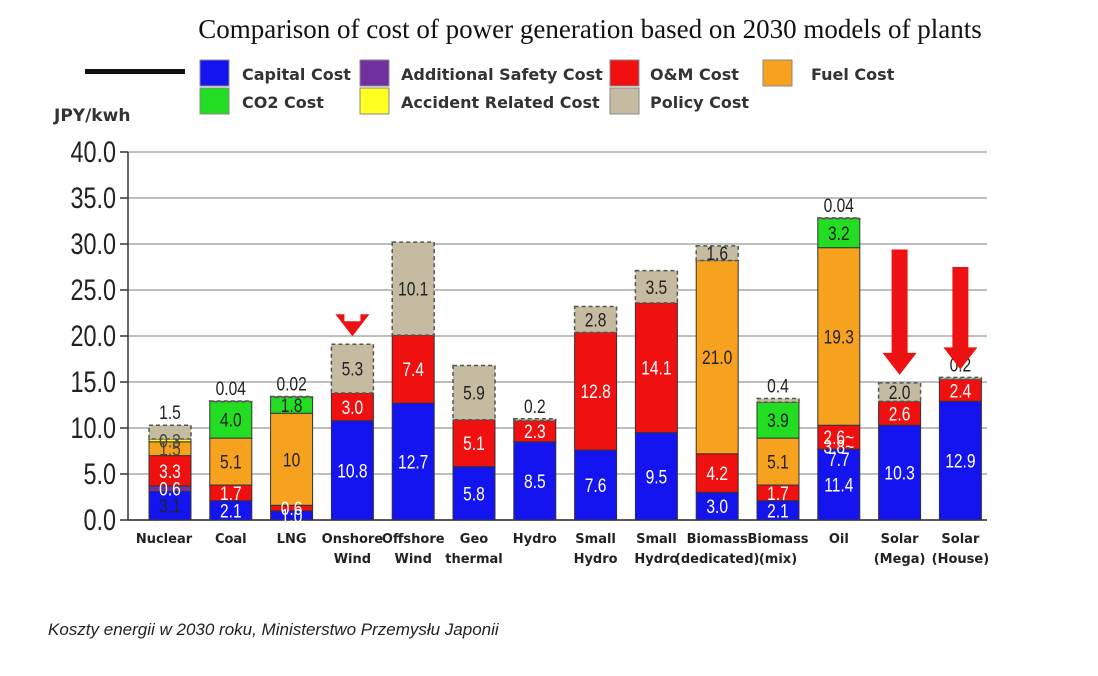 Image resolution: width=1098 pixels, height=676 pixels. What do you see at coordinates (694, 74) in the screenshot?
I see `legend-label: O&M Cost` at bounding box center [694, 74].